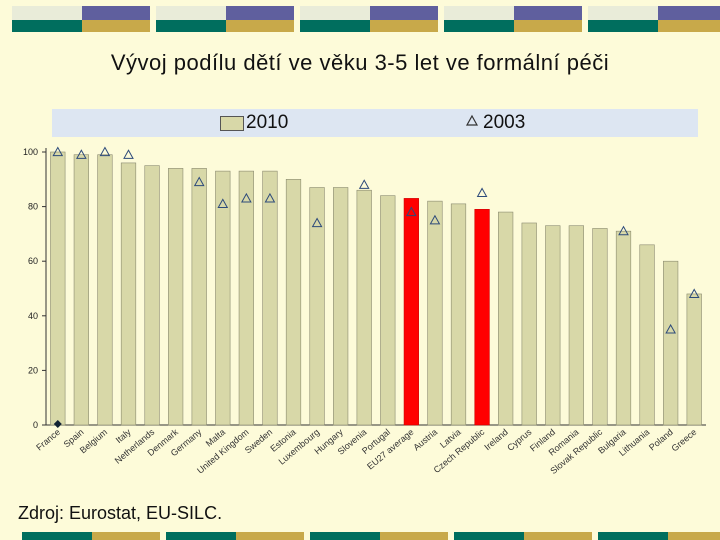  Describe the element at coordinates (375, 123) in the screenshot. I see `legend` at that location.